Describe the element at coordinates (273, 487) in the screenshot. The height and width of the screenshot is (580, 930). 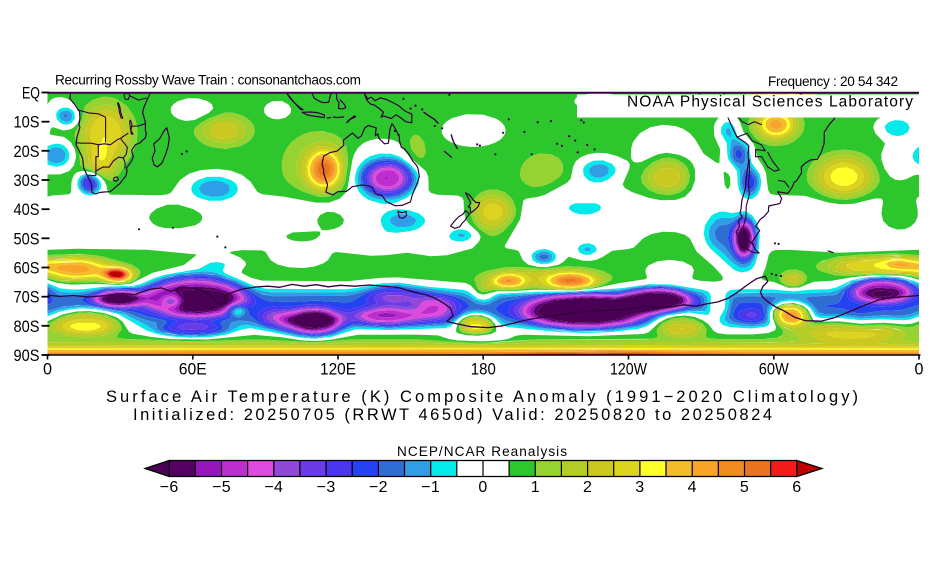
I see `svg-text: −4` at that location.